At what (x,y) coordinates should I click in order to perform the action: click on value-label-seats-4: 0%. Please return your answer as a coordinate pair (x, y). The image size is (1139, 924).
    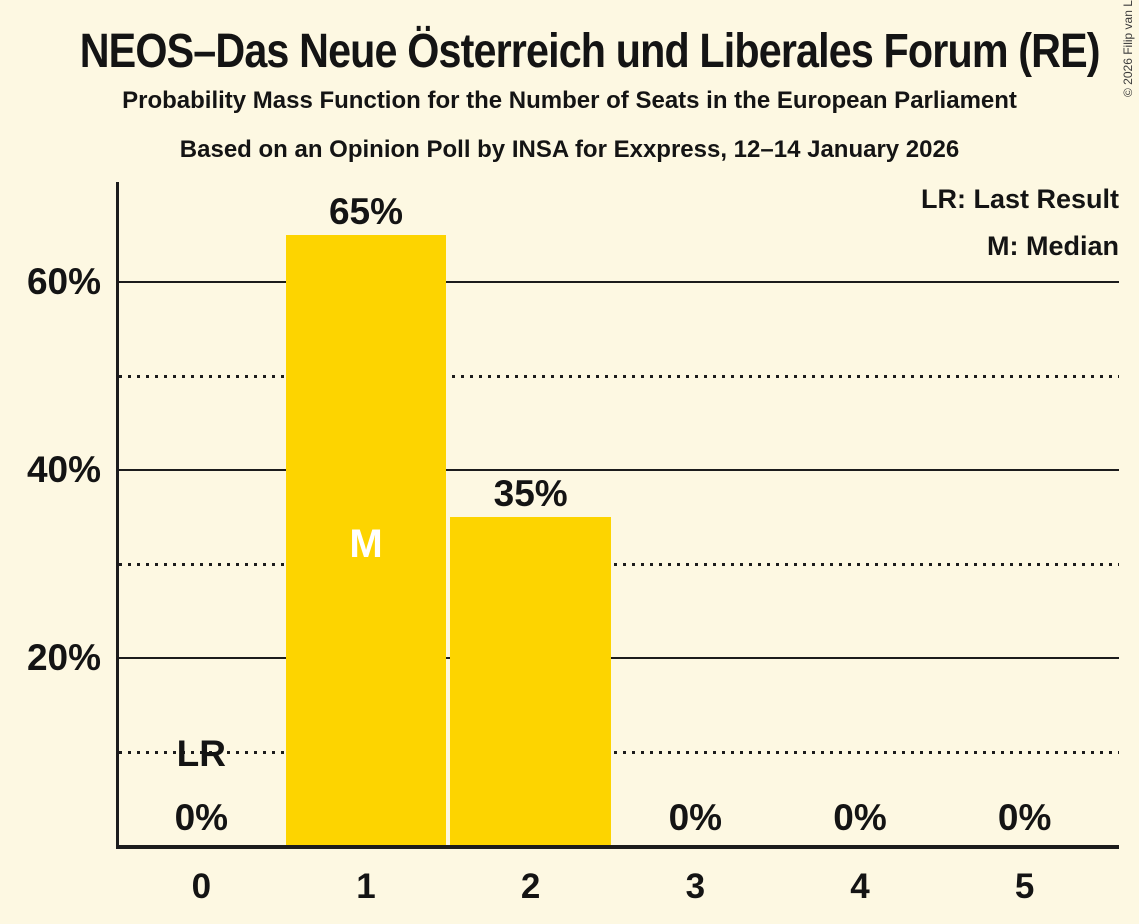
    Looking at the image, I should click on (860, 817).